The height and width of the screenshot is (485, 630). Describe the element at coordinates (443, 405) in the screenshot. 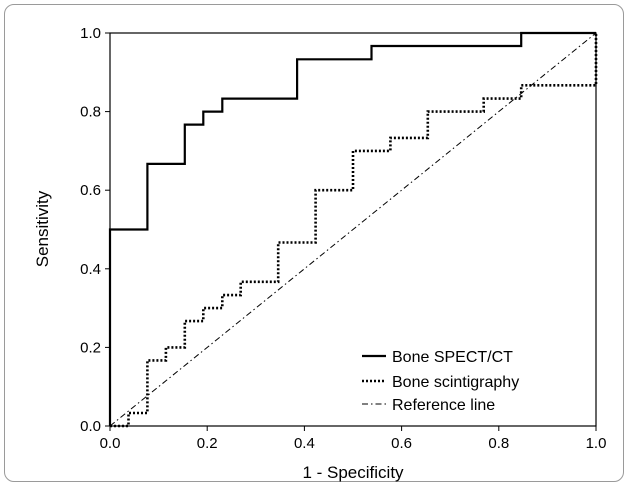

I see `legend-label-reference-line: Reference line` at that location.